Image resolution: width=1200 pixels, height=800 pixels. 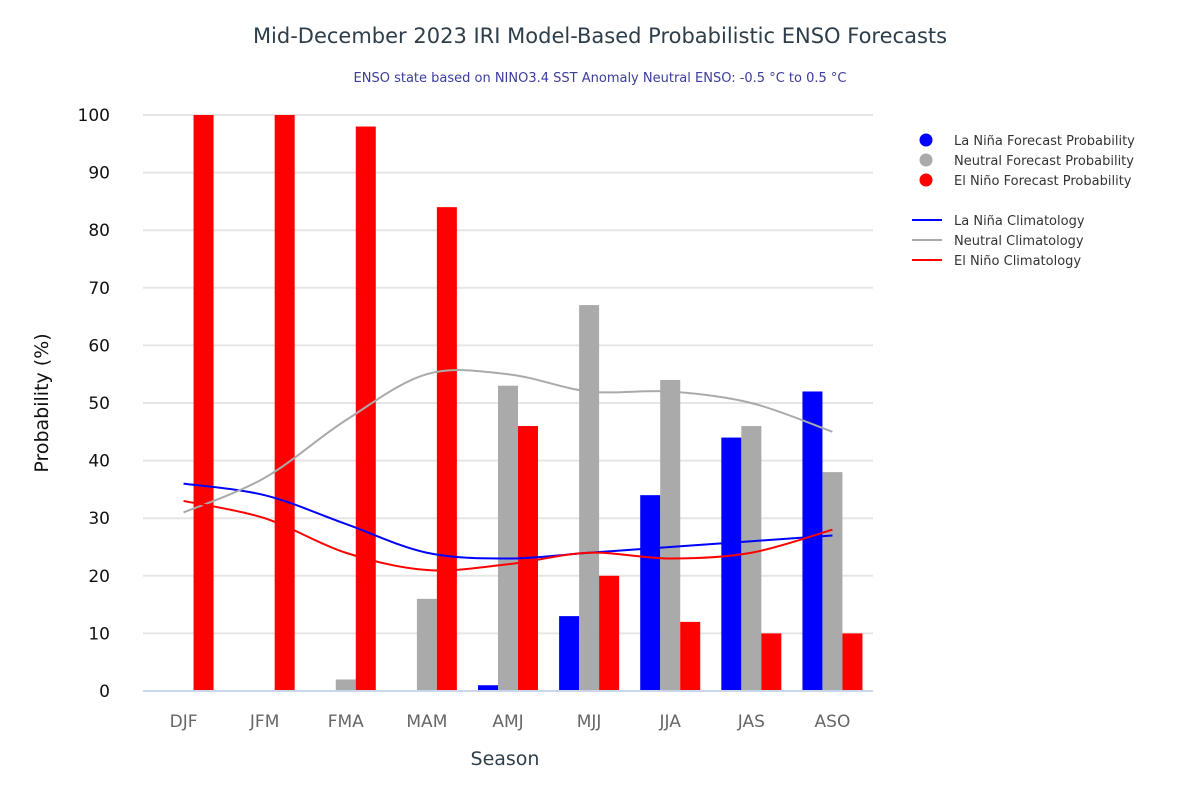 I want to click on legend-item: El Niño Climatology, so click(x=996, y=261).